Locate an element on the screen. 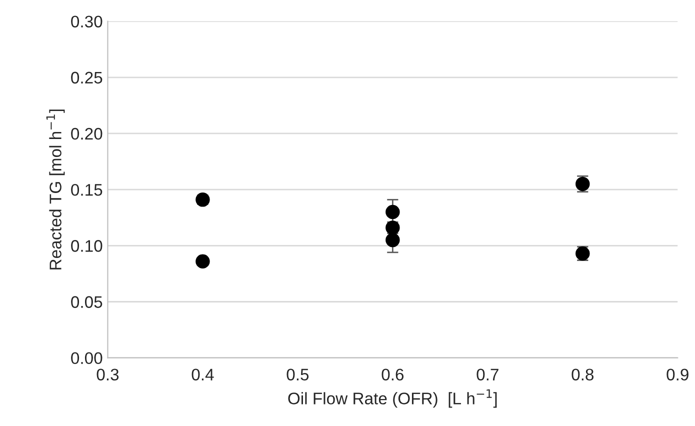 Image resolution: width=695 pixels, height=426 pixels. y-tick-label: 0.00 is located at coordinates (86, 358).